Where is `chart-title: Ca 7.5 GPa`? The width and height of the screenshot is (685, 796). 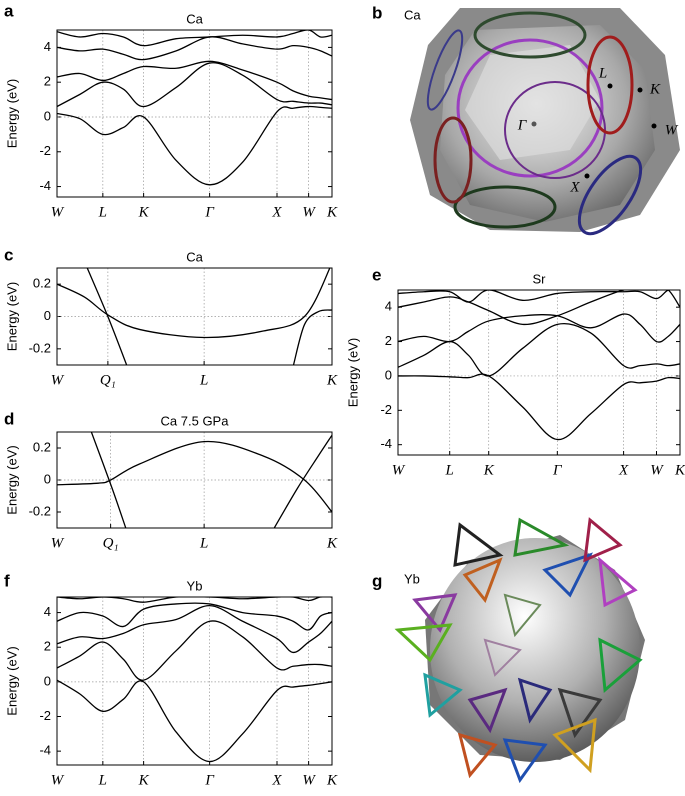
chart-title: Ca 7.5 GPa is located at coordinates (195, 420).